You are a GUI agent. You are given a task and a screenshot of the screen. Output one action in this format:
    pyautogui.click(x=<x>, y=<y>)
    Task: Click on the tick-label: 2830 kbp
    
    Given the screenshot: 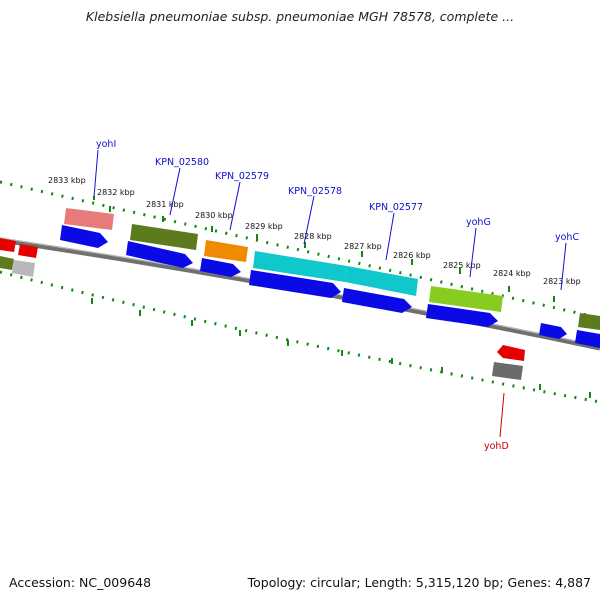 What is the action you would take?
    pyautogui.click(x=214, y=215)
    